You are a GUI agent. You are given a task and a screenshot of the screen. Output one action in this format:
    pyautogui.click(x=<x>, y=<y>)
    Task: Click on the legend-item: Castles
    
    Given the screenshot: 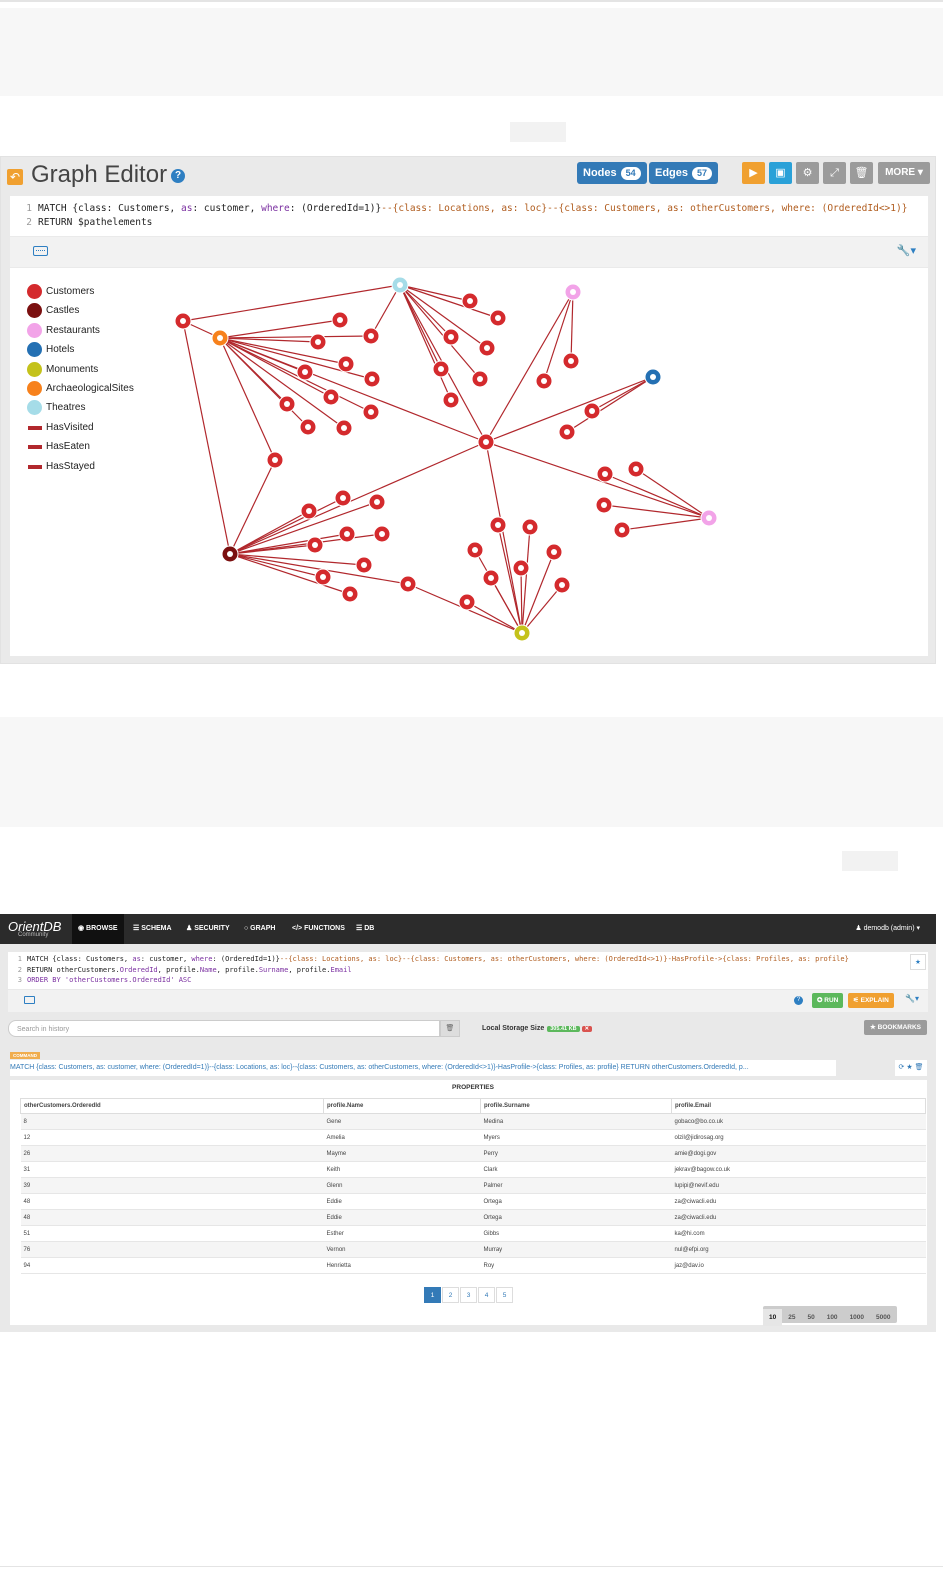 What is the action you would take?
    pyautogui.click(x=80, y=312)
    